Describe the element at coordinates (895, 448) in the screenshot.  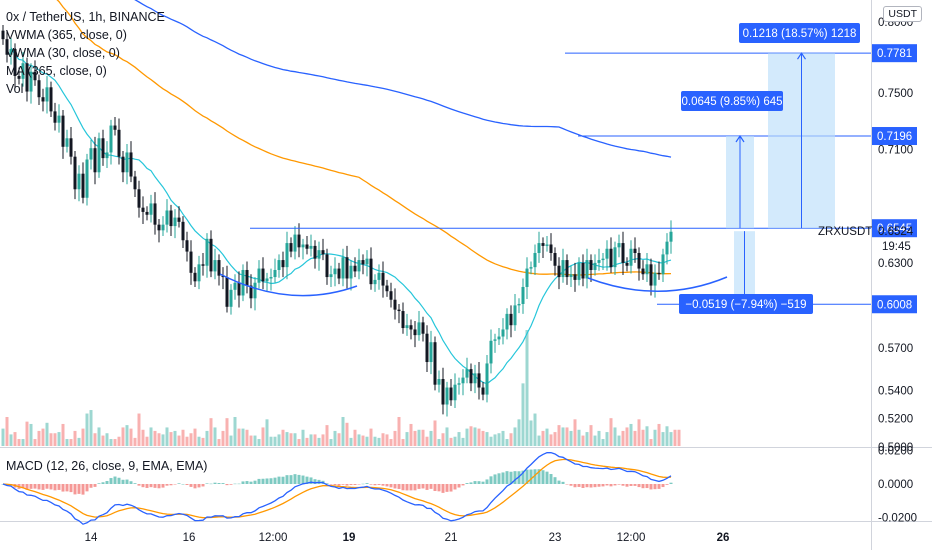
I see `price-tick-label: 0.5000` at that location.